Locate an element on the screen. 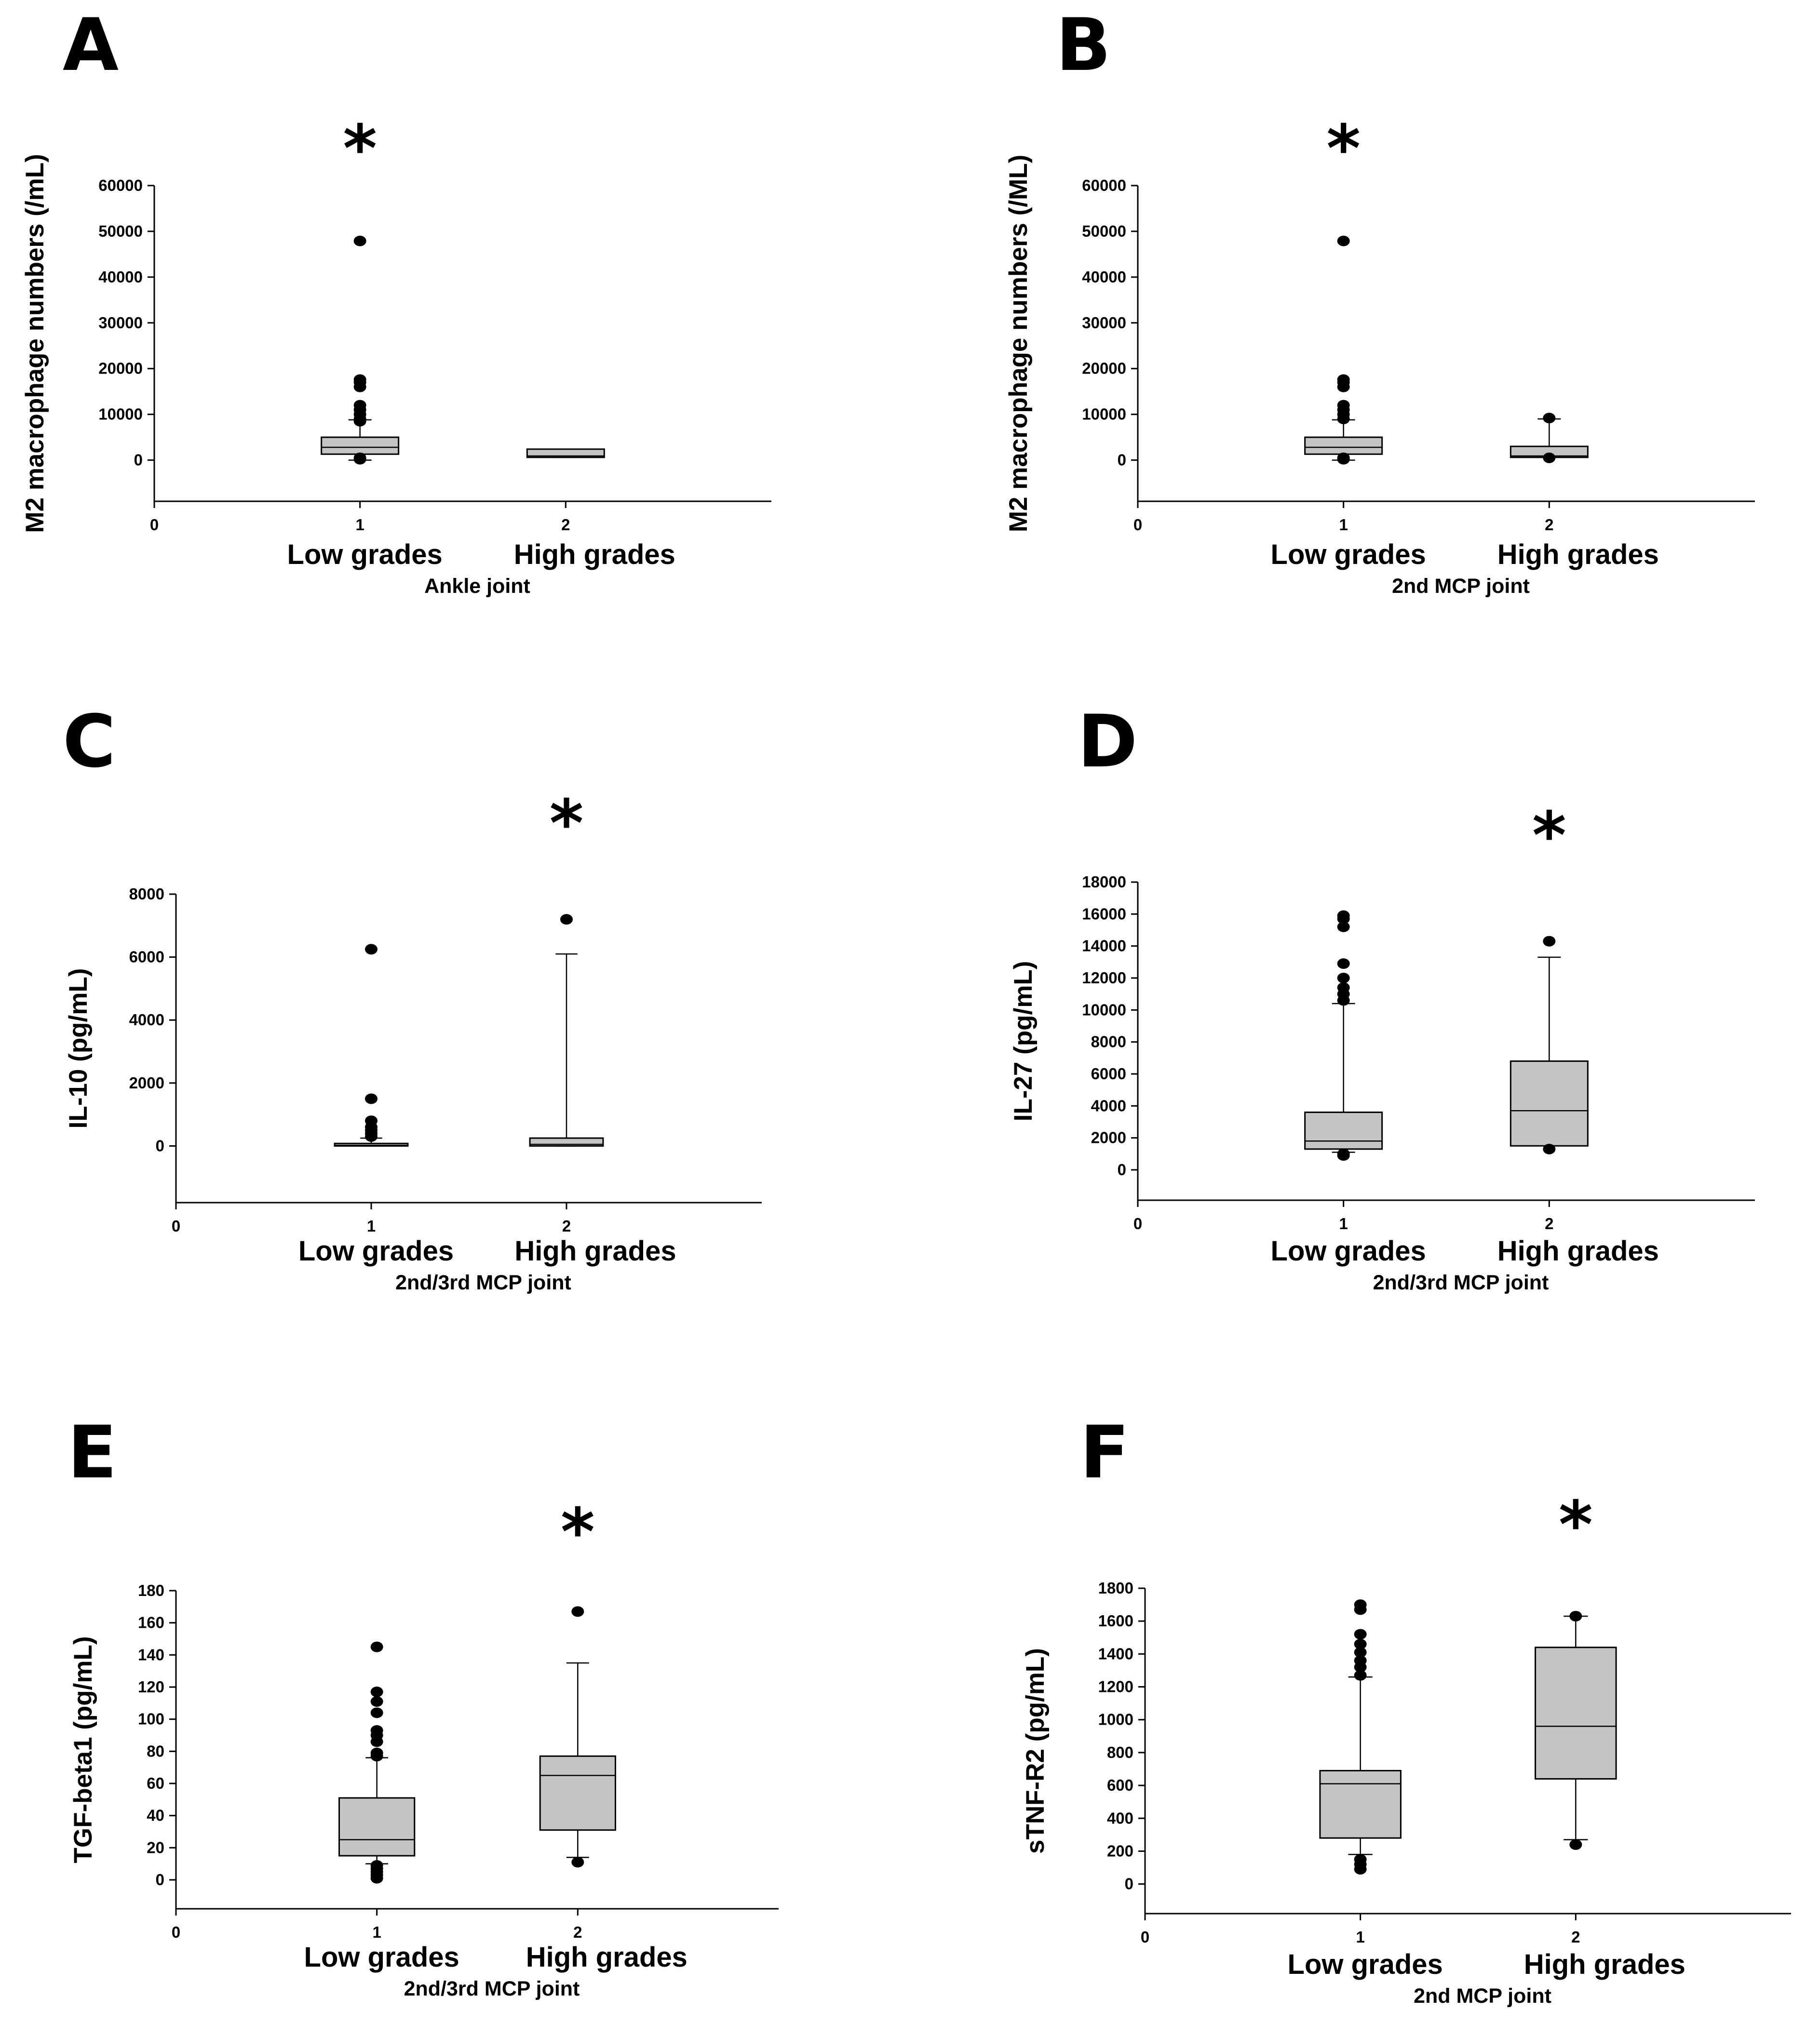  y-axis-title: M2 macrophage numbers (/mL) is located at coordinates (35, 344).